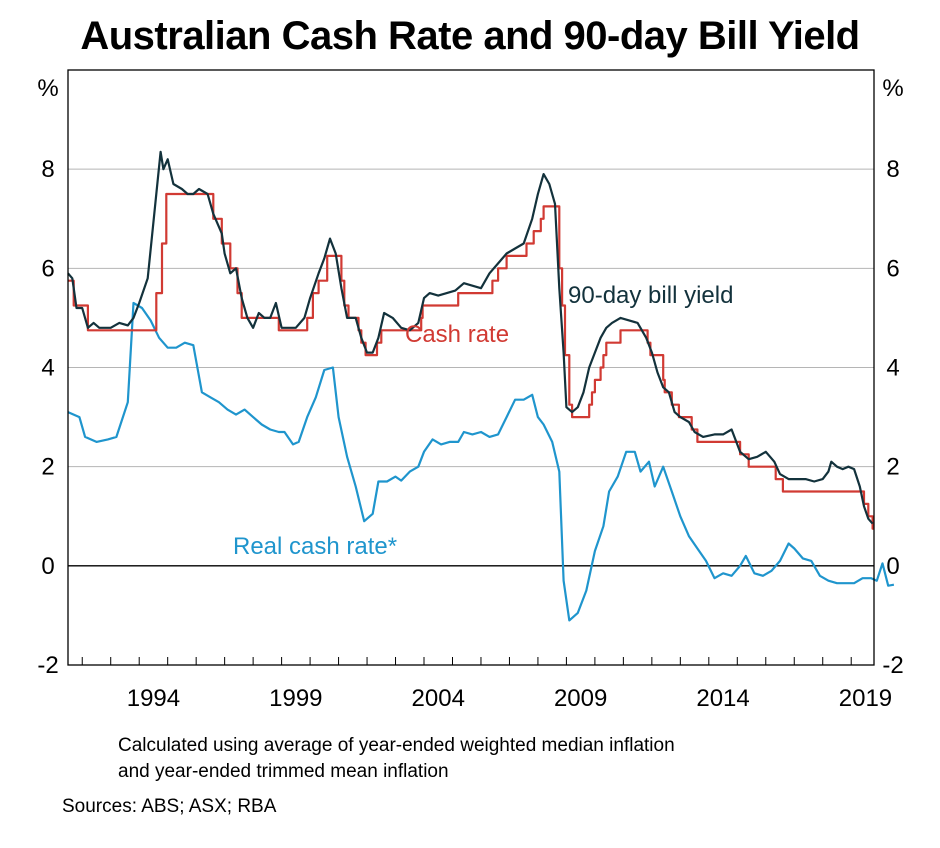 The height and width of the screenshot is (848, 940). Describe the element at coordinates (438, 698) in the screenshot. I see `x-tick-label: 2004` at that location.